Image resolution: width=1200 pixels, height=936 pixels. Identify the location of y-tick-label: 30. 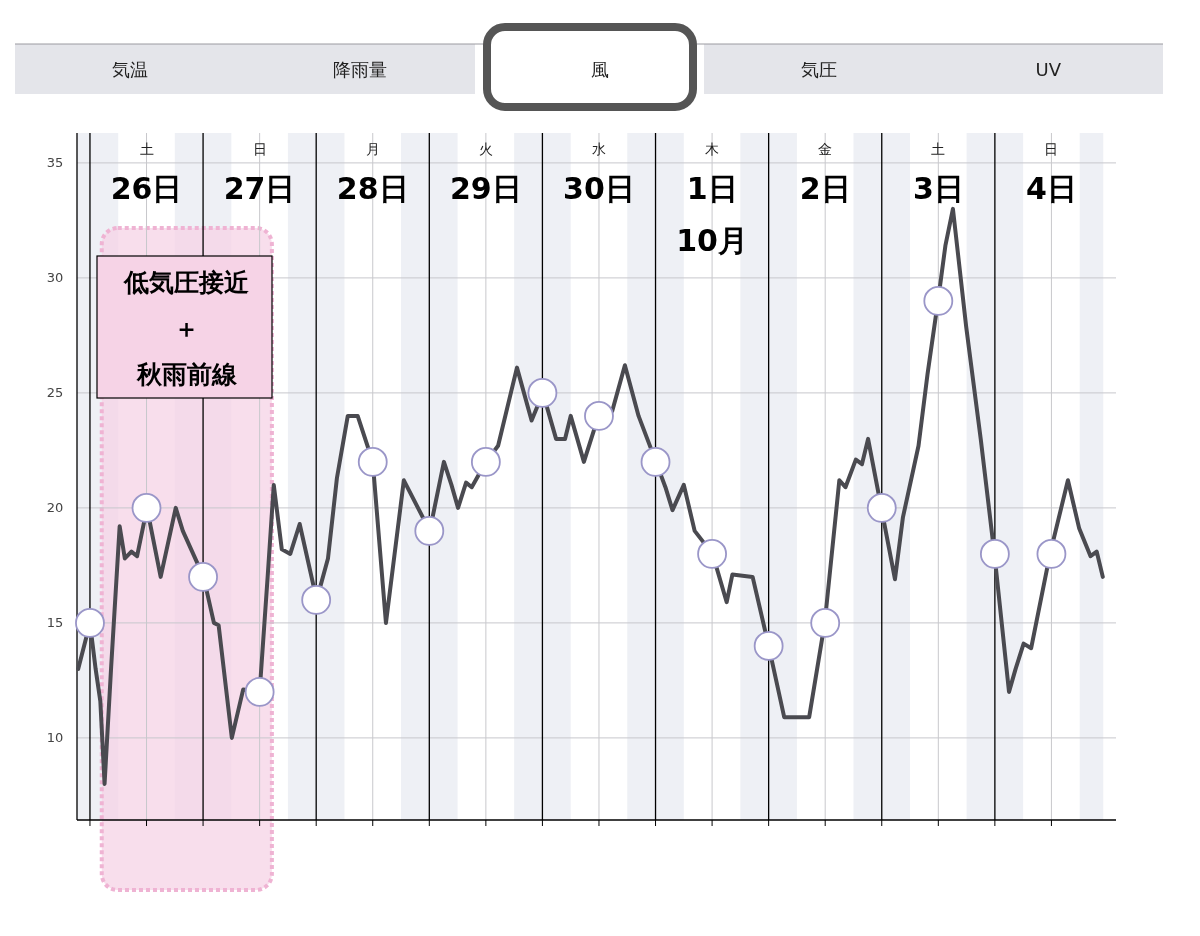
(55, 278).